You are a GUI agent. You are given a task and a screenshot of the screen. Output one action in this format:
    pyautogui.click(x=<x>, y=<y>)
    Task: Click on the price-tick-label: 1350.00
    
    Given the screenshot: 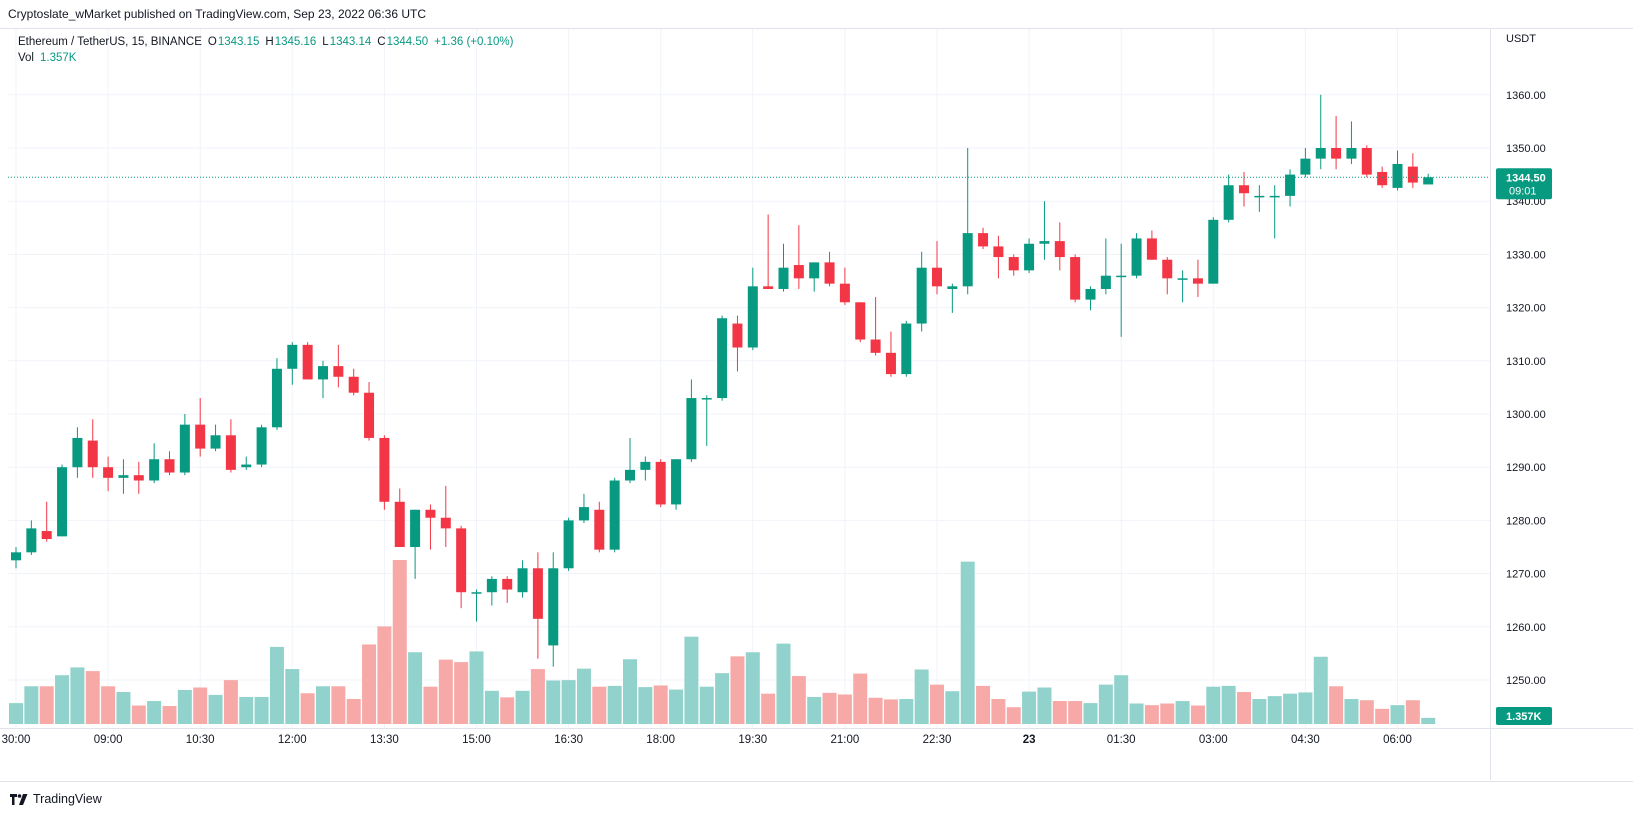 What is the action you would take?
    pyautogui.click(x=1526, y=149)
    